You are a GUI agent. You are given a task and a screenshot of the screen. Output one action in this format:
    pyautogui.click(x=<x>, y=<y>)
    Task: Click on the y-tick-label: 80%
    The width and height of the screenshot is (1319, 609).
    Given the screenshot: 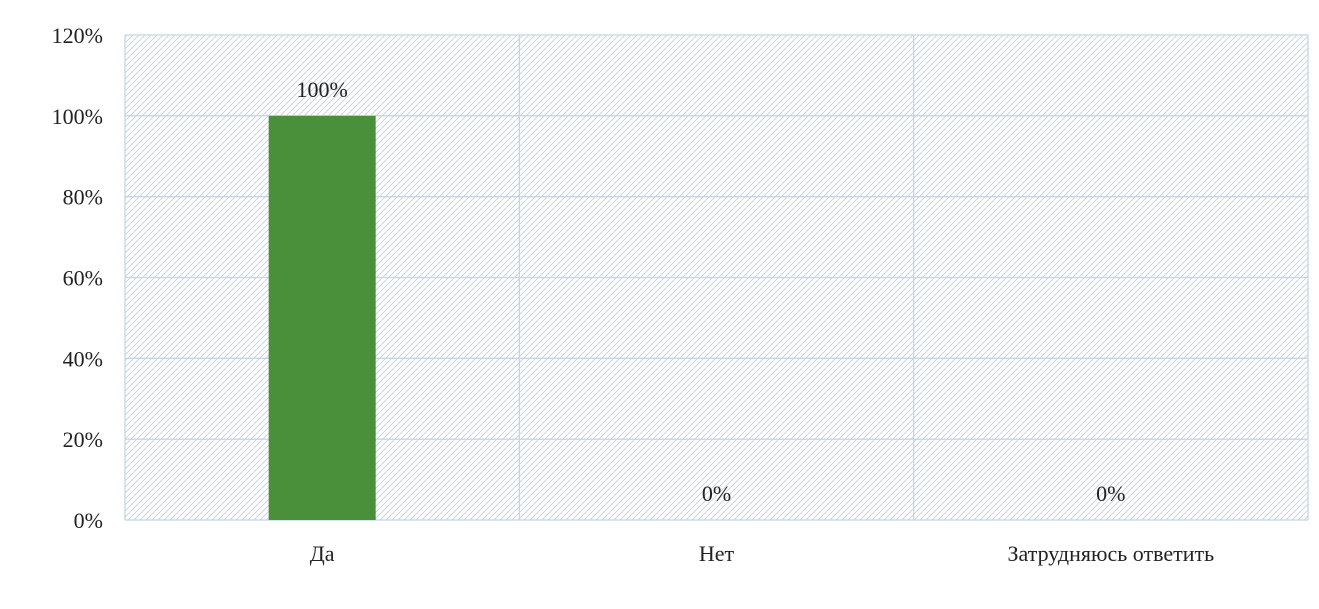 What is the action you would take?
    pyautogui.click(x=83, y=197)
    